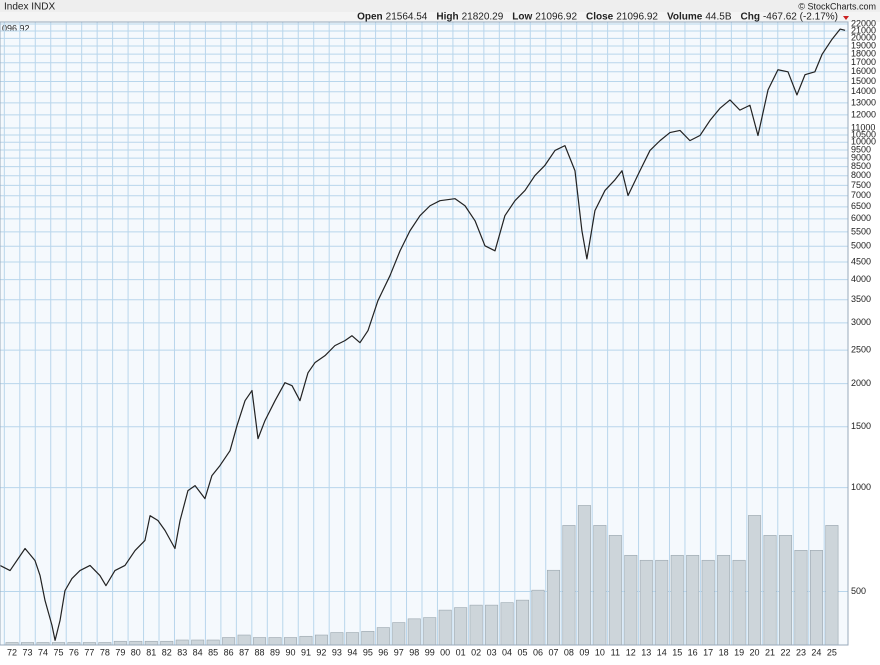 The image size is (880, 665). I want to click on x-tick-label: 76, so click(74, 652).